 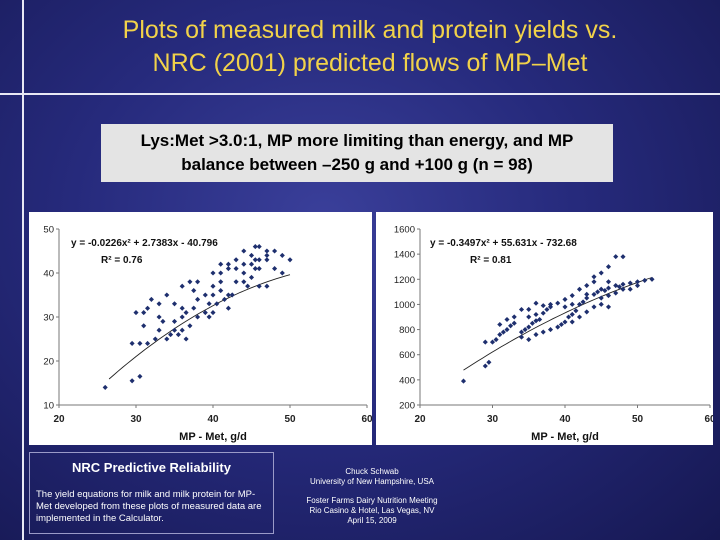 What do you see at coordinates (491, 260) in the screenshot?
I see `r-squared-label: R² = 0.81` at bounding box center [491, 260].